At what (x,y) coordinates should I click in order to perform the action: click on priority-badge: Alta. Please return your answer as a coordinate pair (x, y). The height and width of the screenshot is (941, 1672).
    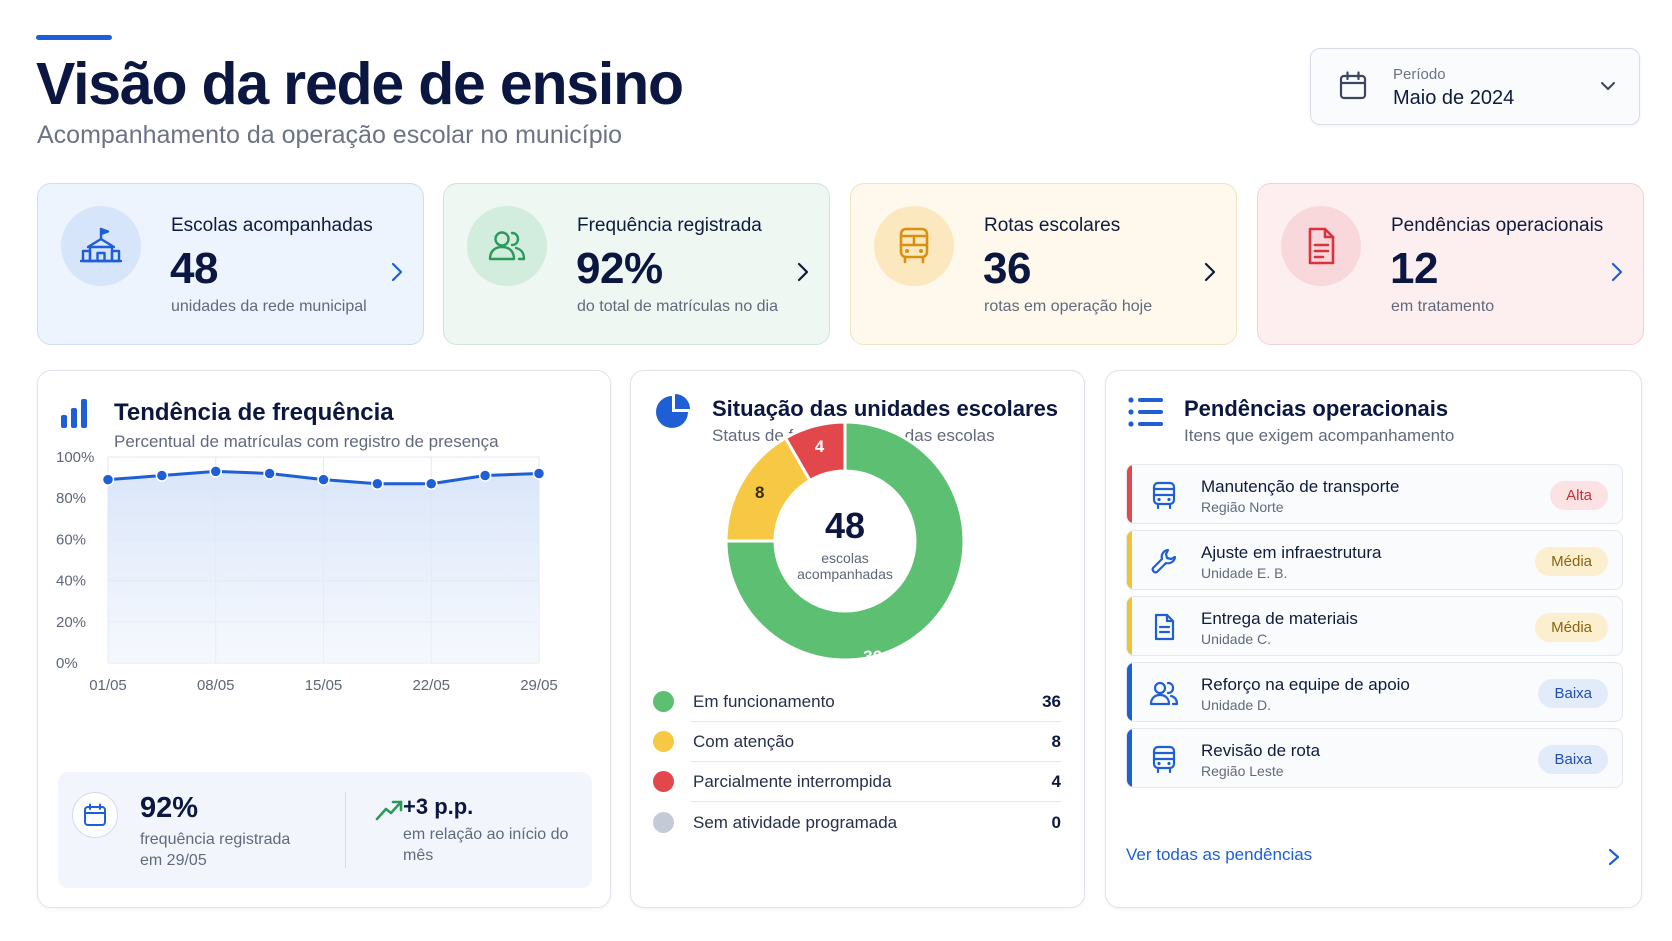
    Looking at the image, I should click on (1579, 495).